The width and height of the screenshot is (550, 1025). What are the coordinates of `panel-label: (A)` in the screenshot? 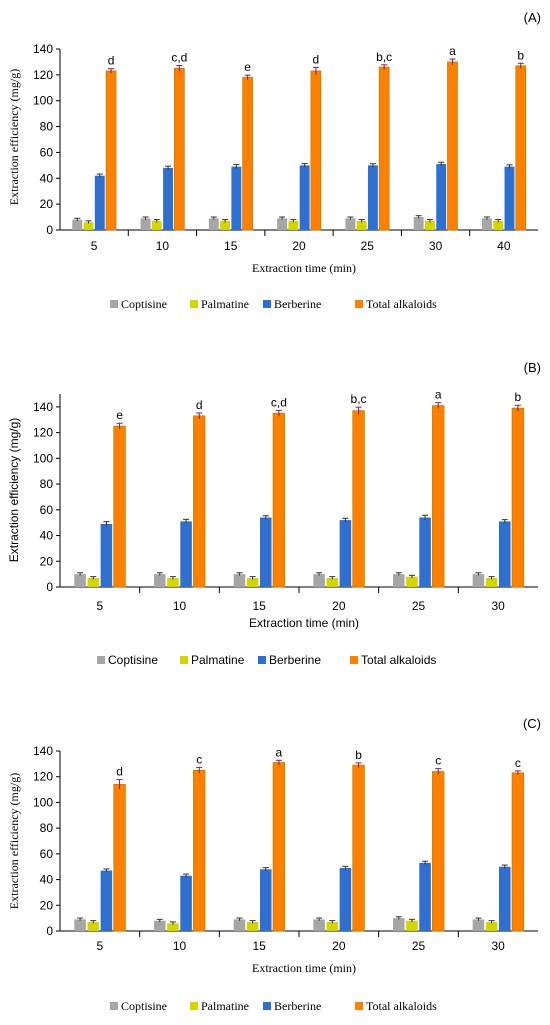 It's located at (532, 17).